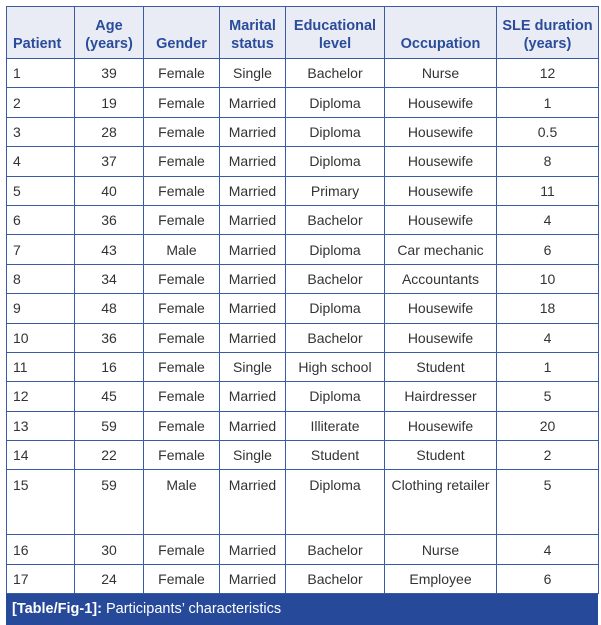 This screenshot has width=601, height=625. Describe the element at coordinates (547, 73) in the screenshot. I see `cell-sle-duration: 12` at that location.